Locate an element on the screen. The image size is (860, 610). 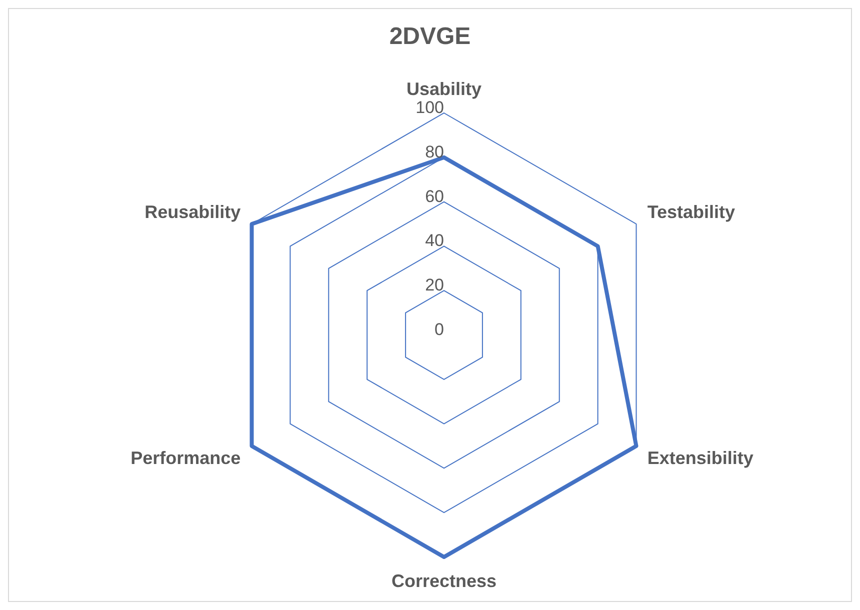
spoke-label: Testability is located at coordinates (691, 212).